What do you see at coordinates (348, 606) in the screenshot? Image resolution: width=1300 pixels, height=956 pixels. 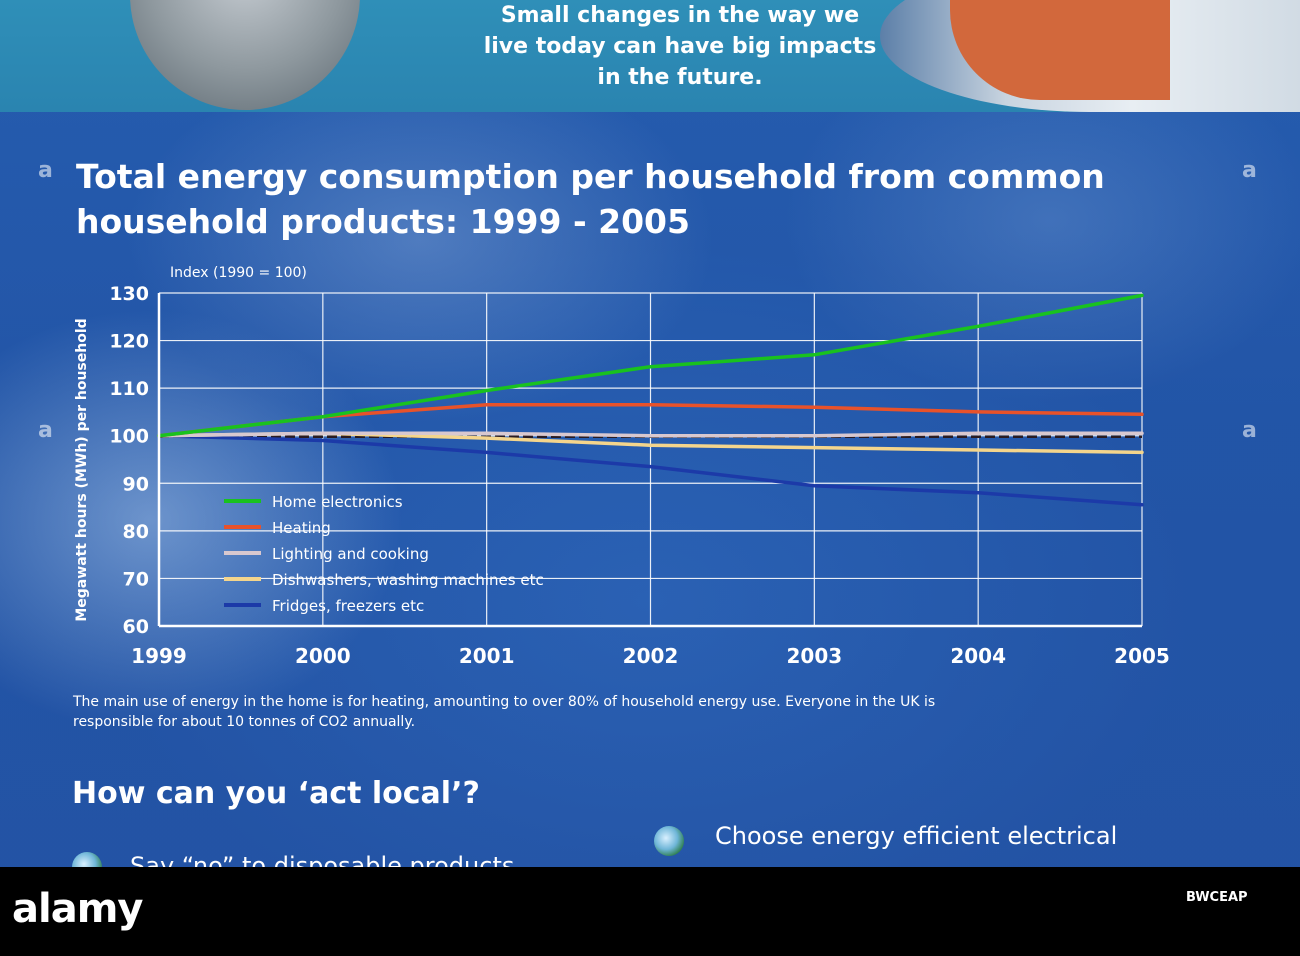 I see `legend-label: Fridges, freezers etc` at bounding box center [348, 606].